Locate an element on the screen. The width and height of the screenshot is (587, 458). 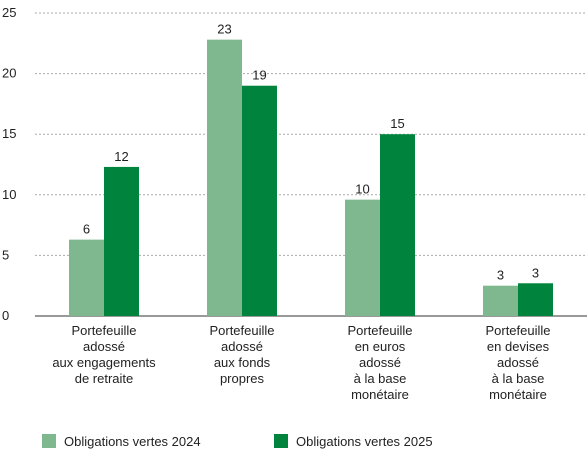
data-label: 10 is located at coordinates (362, 189).